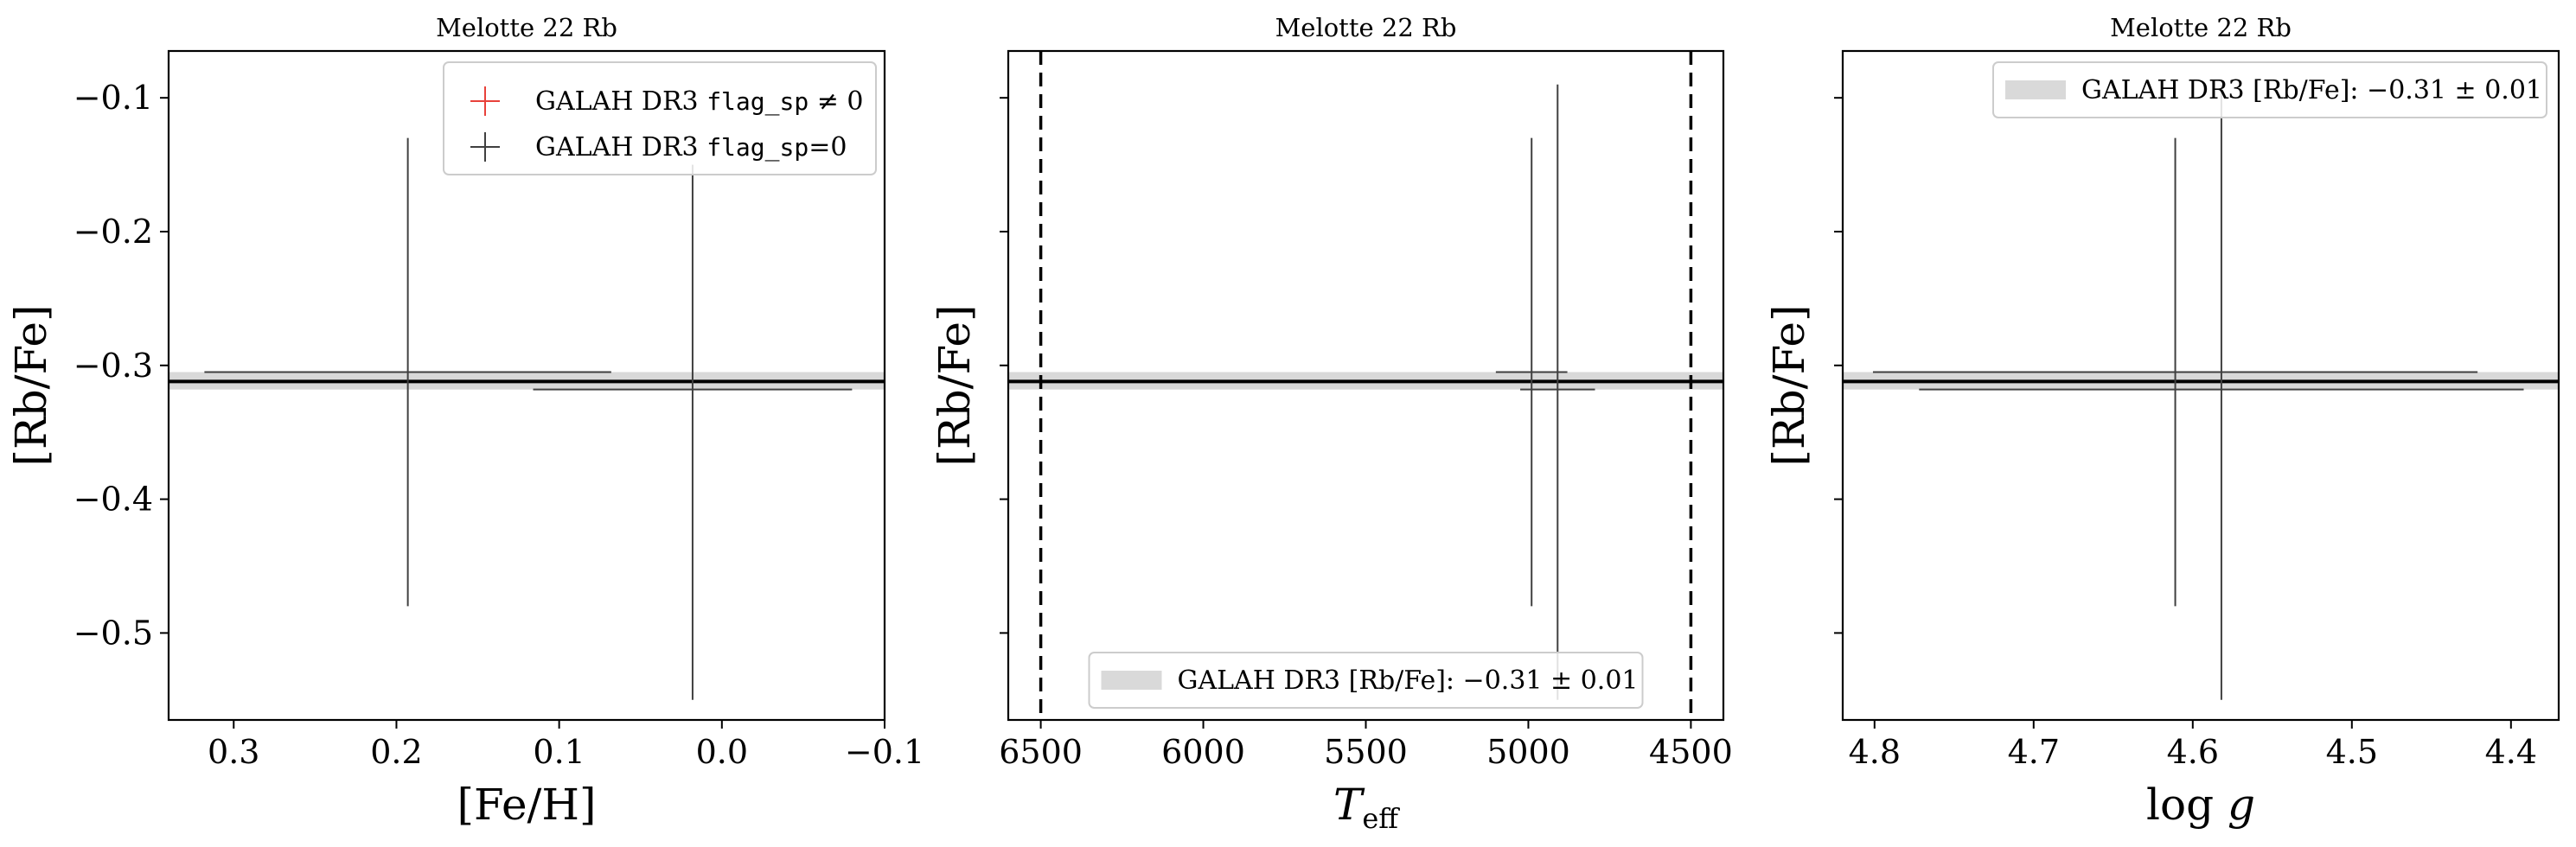 This screenshot has width=2576, height=847. What do you see at coordinates (2193, 752) in the screenshot?
I see `x-tick-label: 4.6` at bounding box center [2193, 752].